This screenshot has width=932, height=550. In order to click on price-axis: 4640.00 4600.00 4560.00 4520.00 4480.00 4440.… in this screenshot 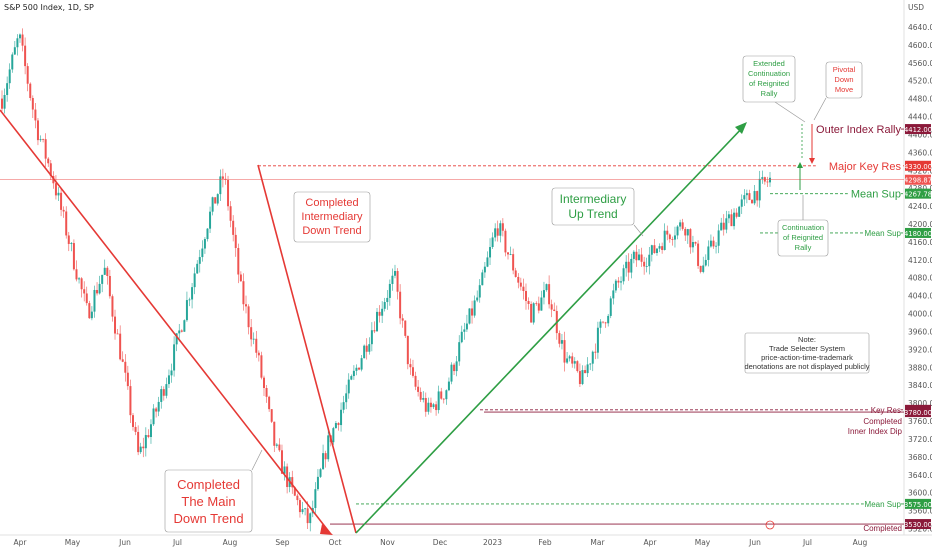, I will do `click(920, 278)`.